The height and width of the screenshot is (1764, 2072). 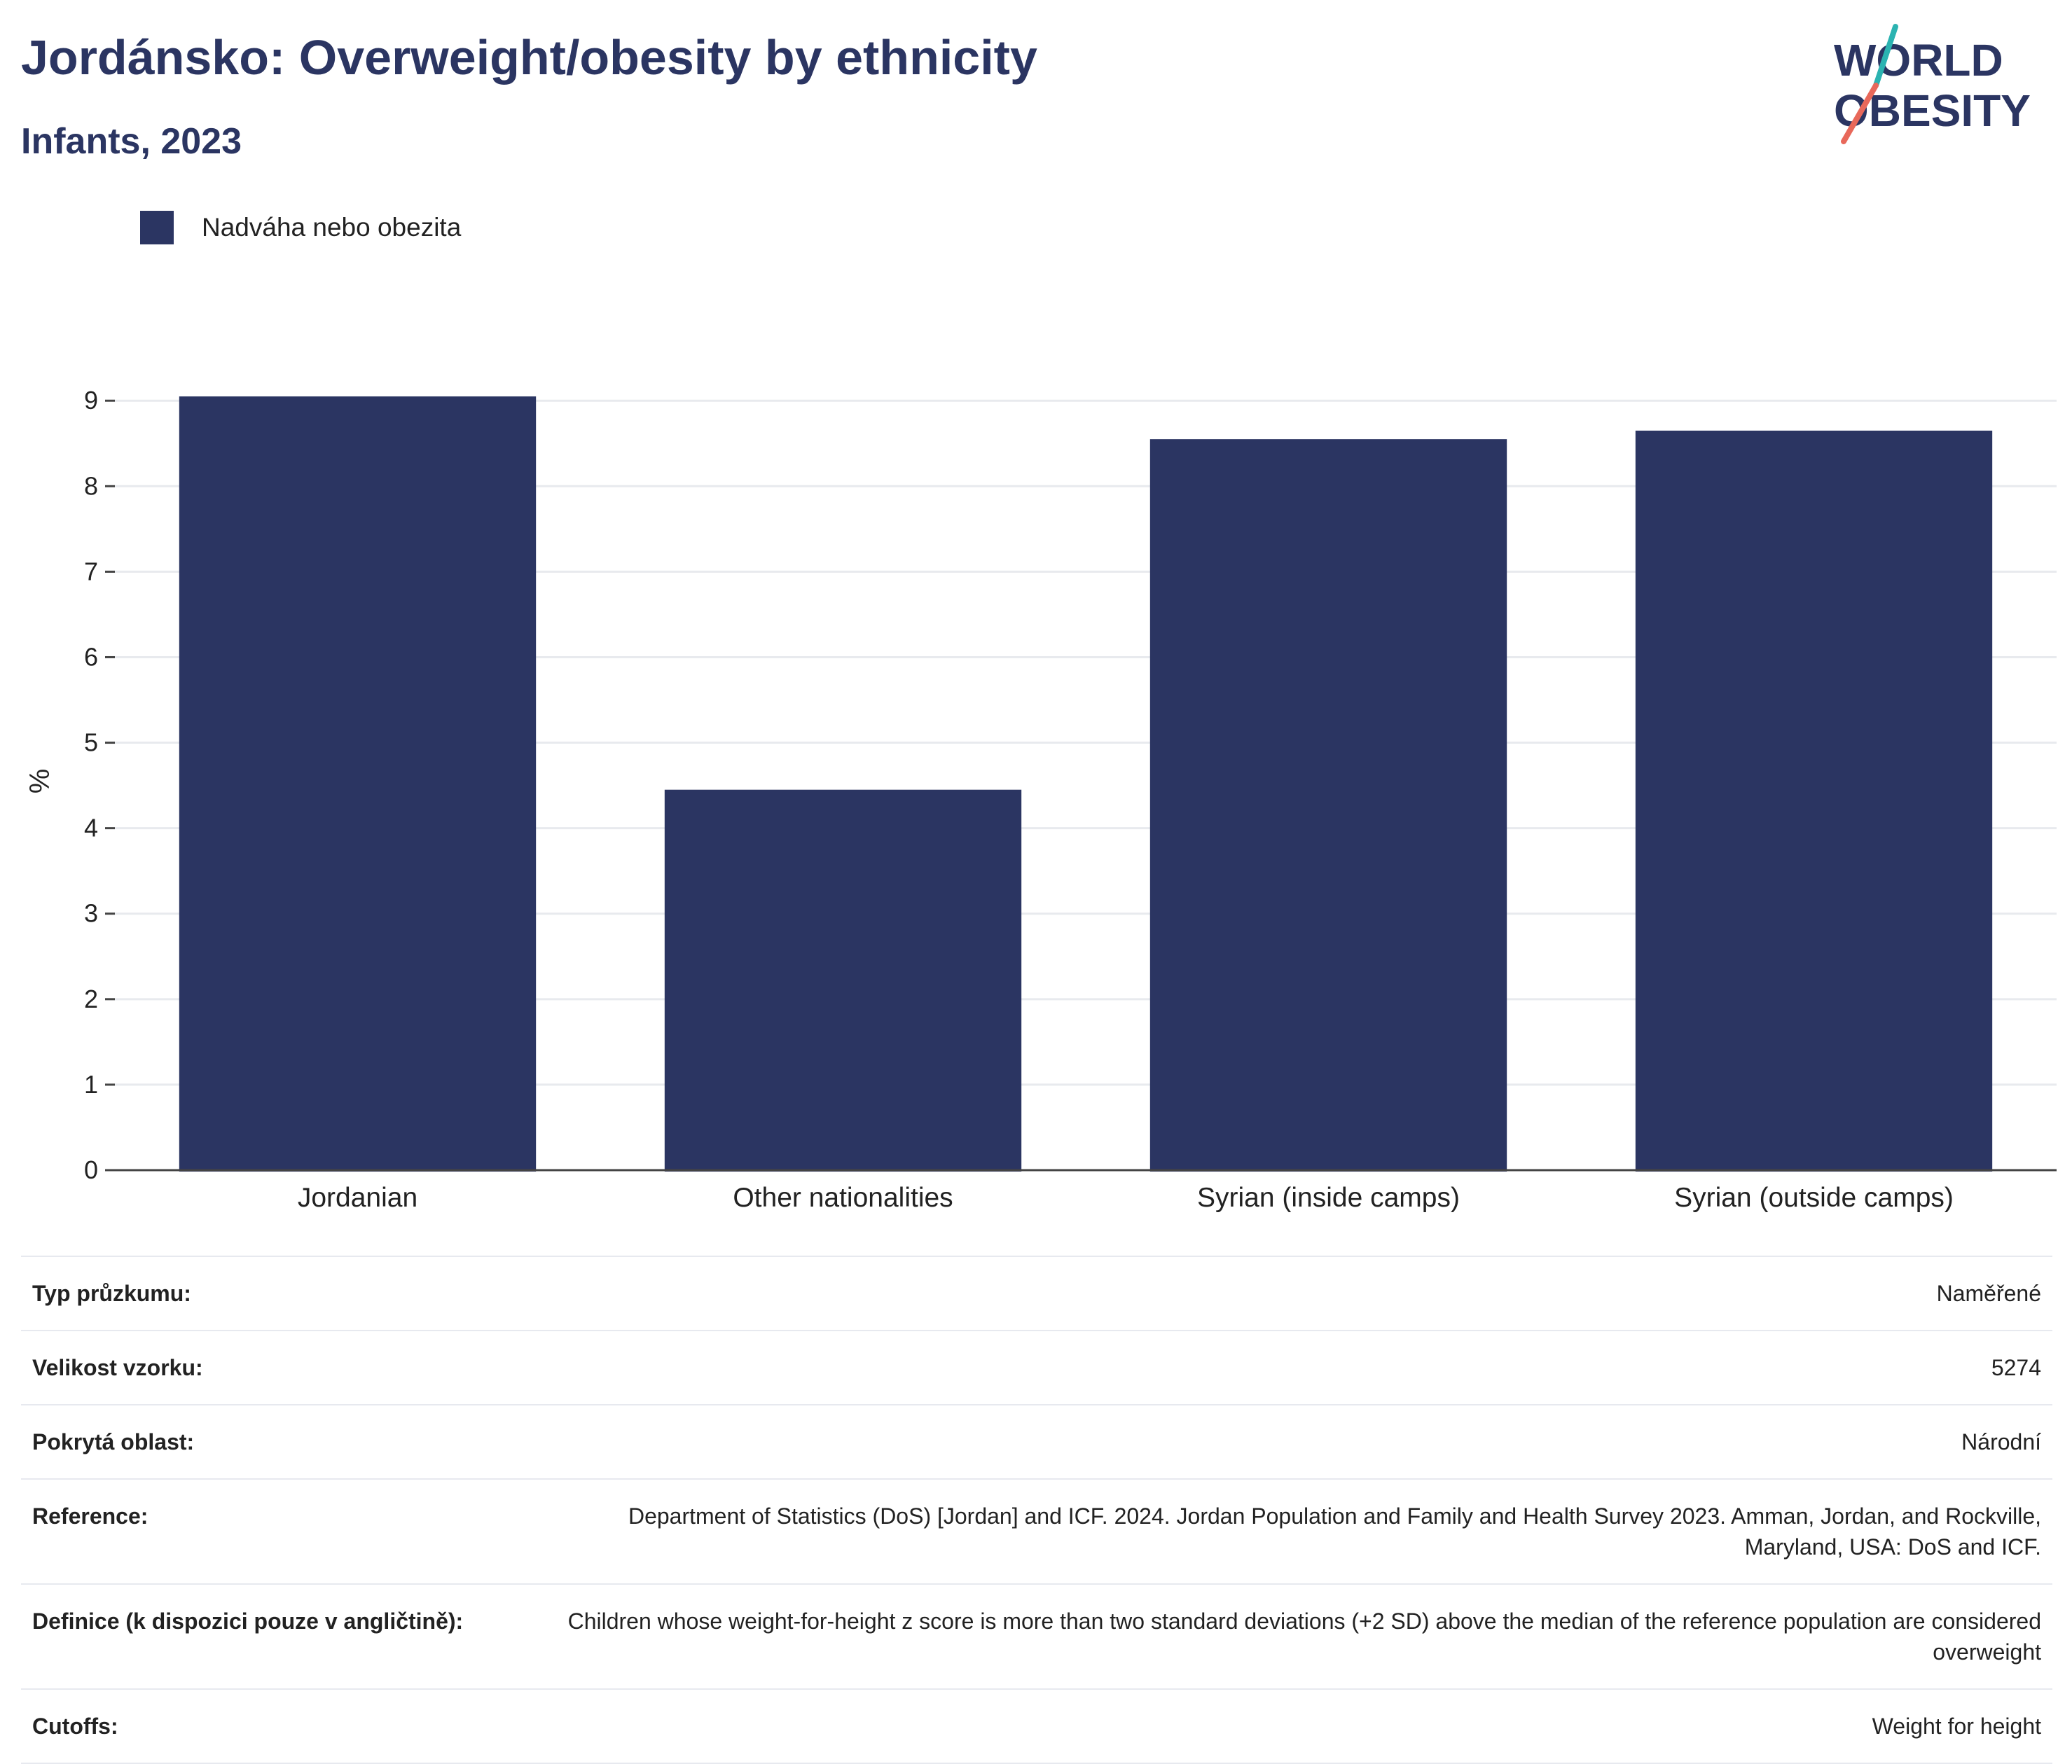 I want to click on y-axis-label: %, so click(x=40, y=781).